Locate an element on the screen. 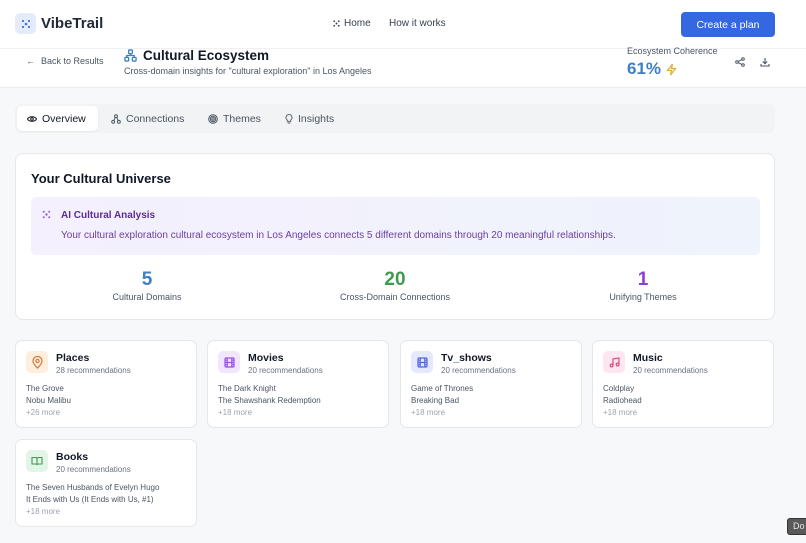 Image resolution: width=806 pixels, height=543 pixels. tab-themes: Themes is located at coordinates (234, 118).